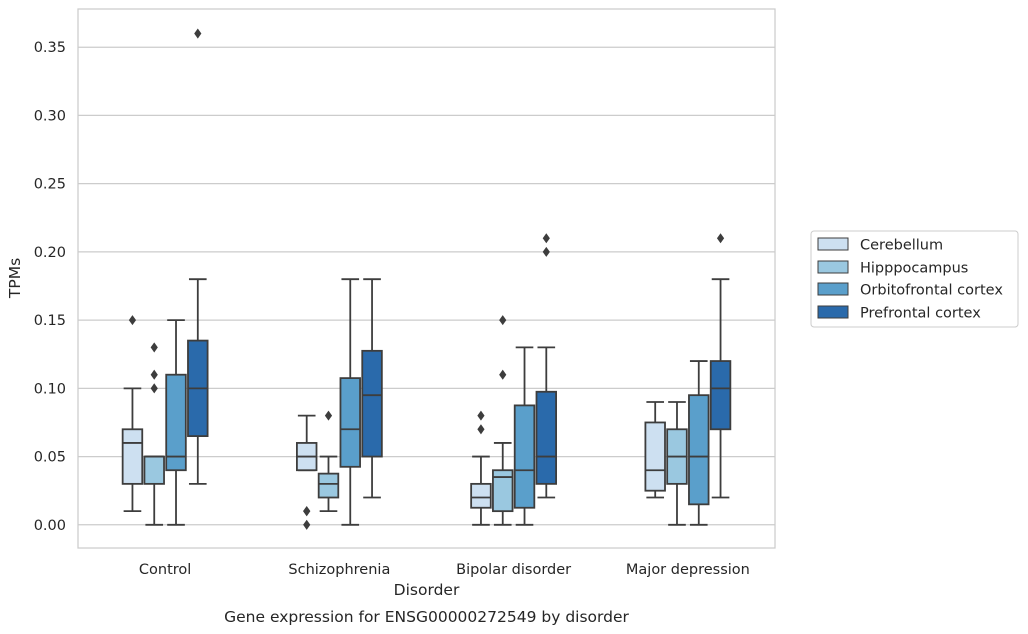 Image resolution: width=1028 pixels, height=634 pixels. What do you see at coordinates (833, 244) in the screenshot?
I see `legend-swatch-cerebellum` at bounding box center [833, 244].